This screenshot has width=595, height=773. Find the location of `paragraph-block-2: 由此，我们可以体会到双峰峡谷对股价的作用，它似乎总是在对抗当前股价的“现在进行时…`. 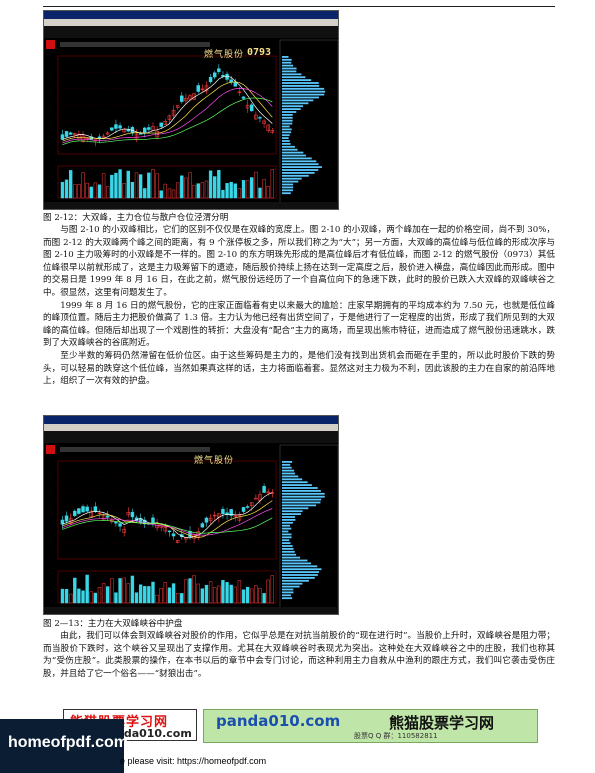

paragraph-block-2: 由此，我们可以体会到双峰峡谷对股价的作用，它似乎总是在对抗当前股价的“现在进行时… is located at coordinates (299, 655).